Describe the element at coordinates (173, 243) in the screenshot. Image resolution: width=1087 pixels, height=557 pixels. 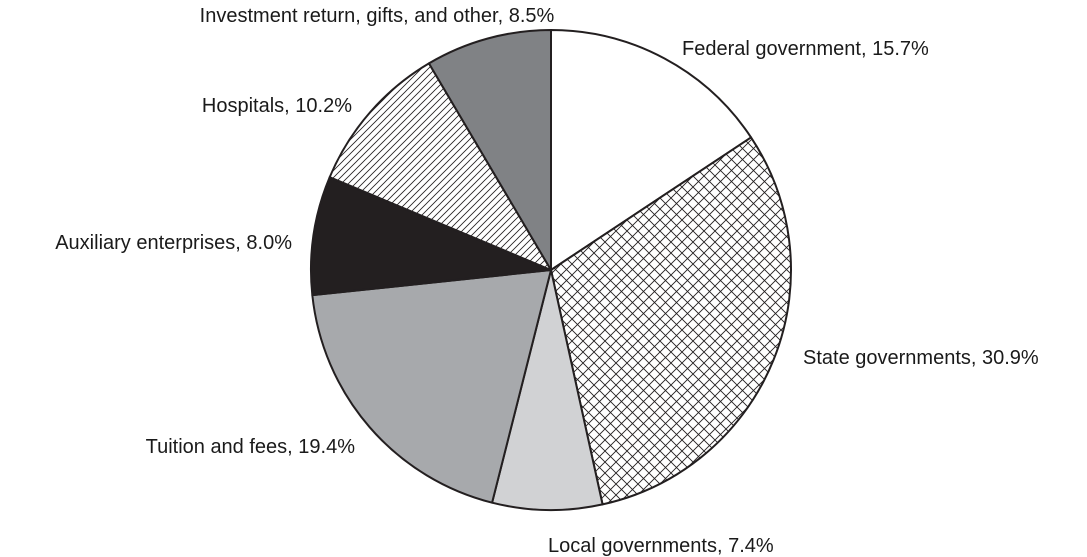
I see `slice-label-auxiliary-enterprises: Auxiliary enterprises, 8.0%` at that location.